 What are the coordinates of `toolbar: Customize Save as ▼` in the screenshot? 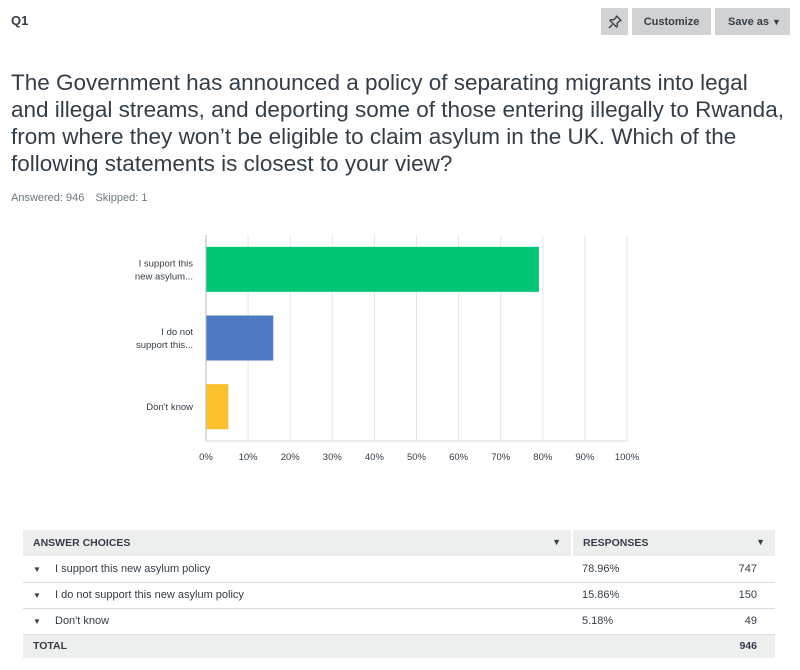 It's located at (695, 21).